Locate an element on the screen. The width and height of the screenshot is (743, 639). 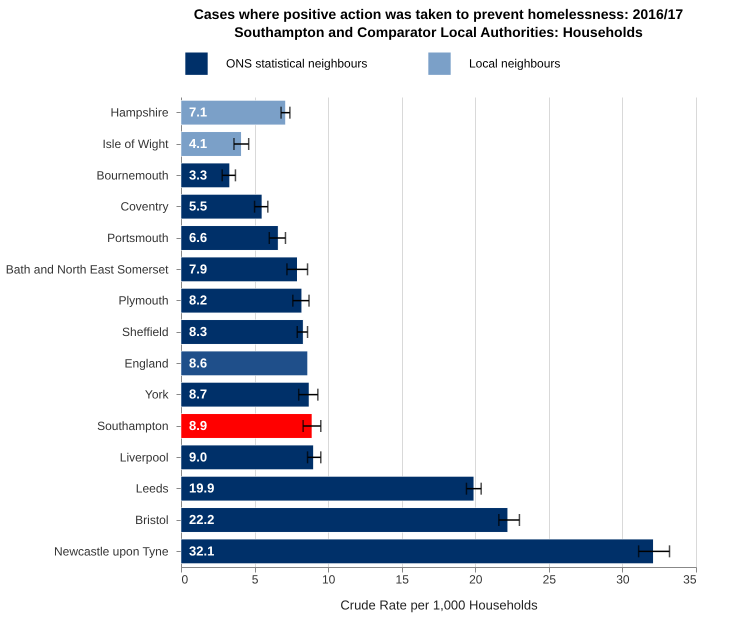
y-tick-label: Bristol is located at coordinates (151, 520).